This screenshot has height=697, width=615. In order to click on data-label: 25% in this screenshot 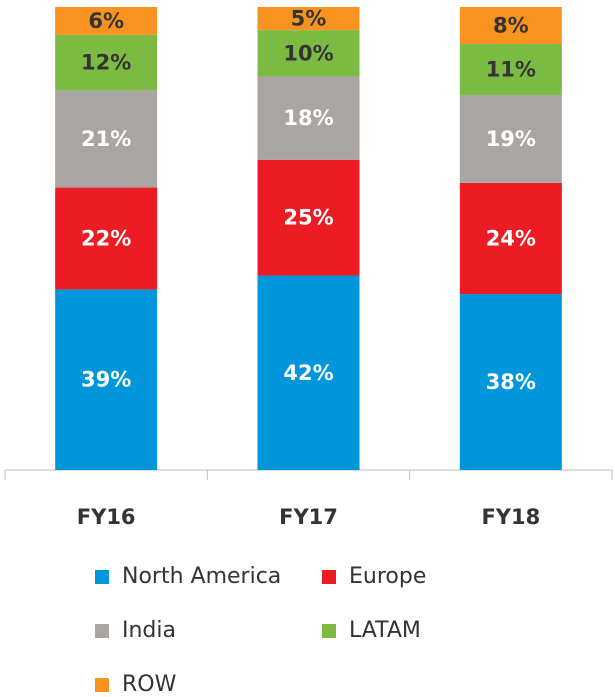, I will do `click(308, 218)`.